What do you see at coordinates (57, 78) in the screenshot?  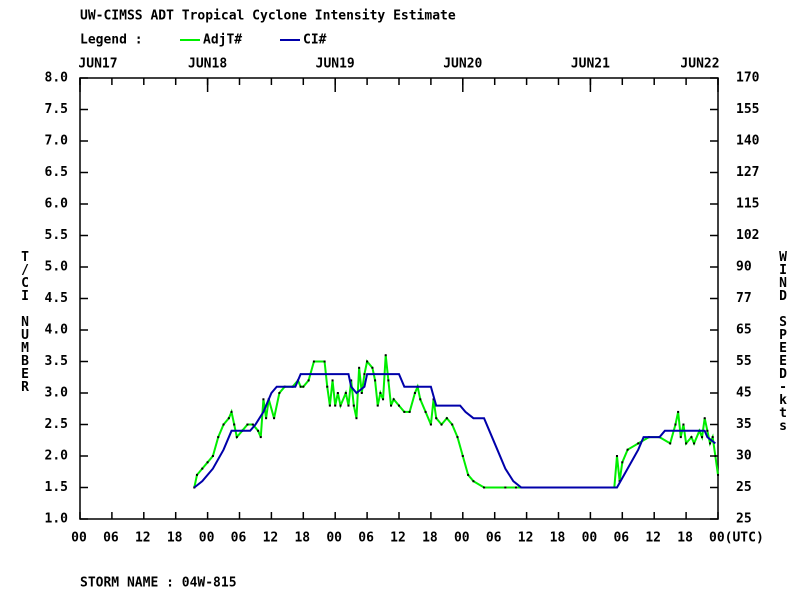 I see `y-tick-label: 8.0` at bounding box center [57, 78].